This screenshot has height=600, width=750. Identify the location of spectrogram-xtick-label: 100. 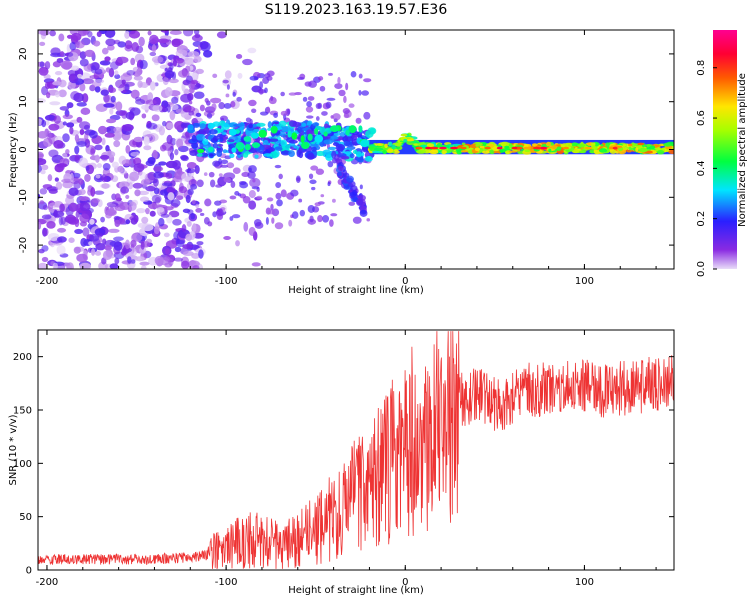
(584, 281).